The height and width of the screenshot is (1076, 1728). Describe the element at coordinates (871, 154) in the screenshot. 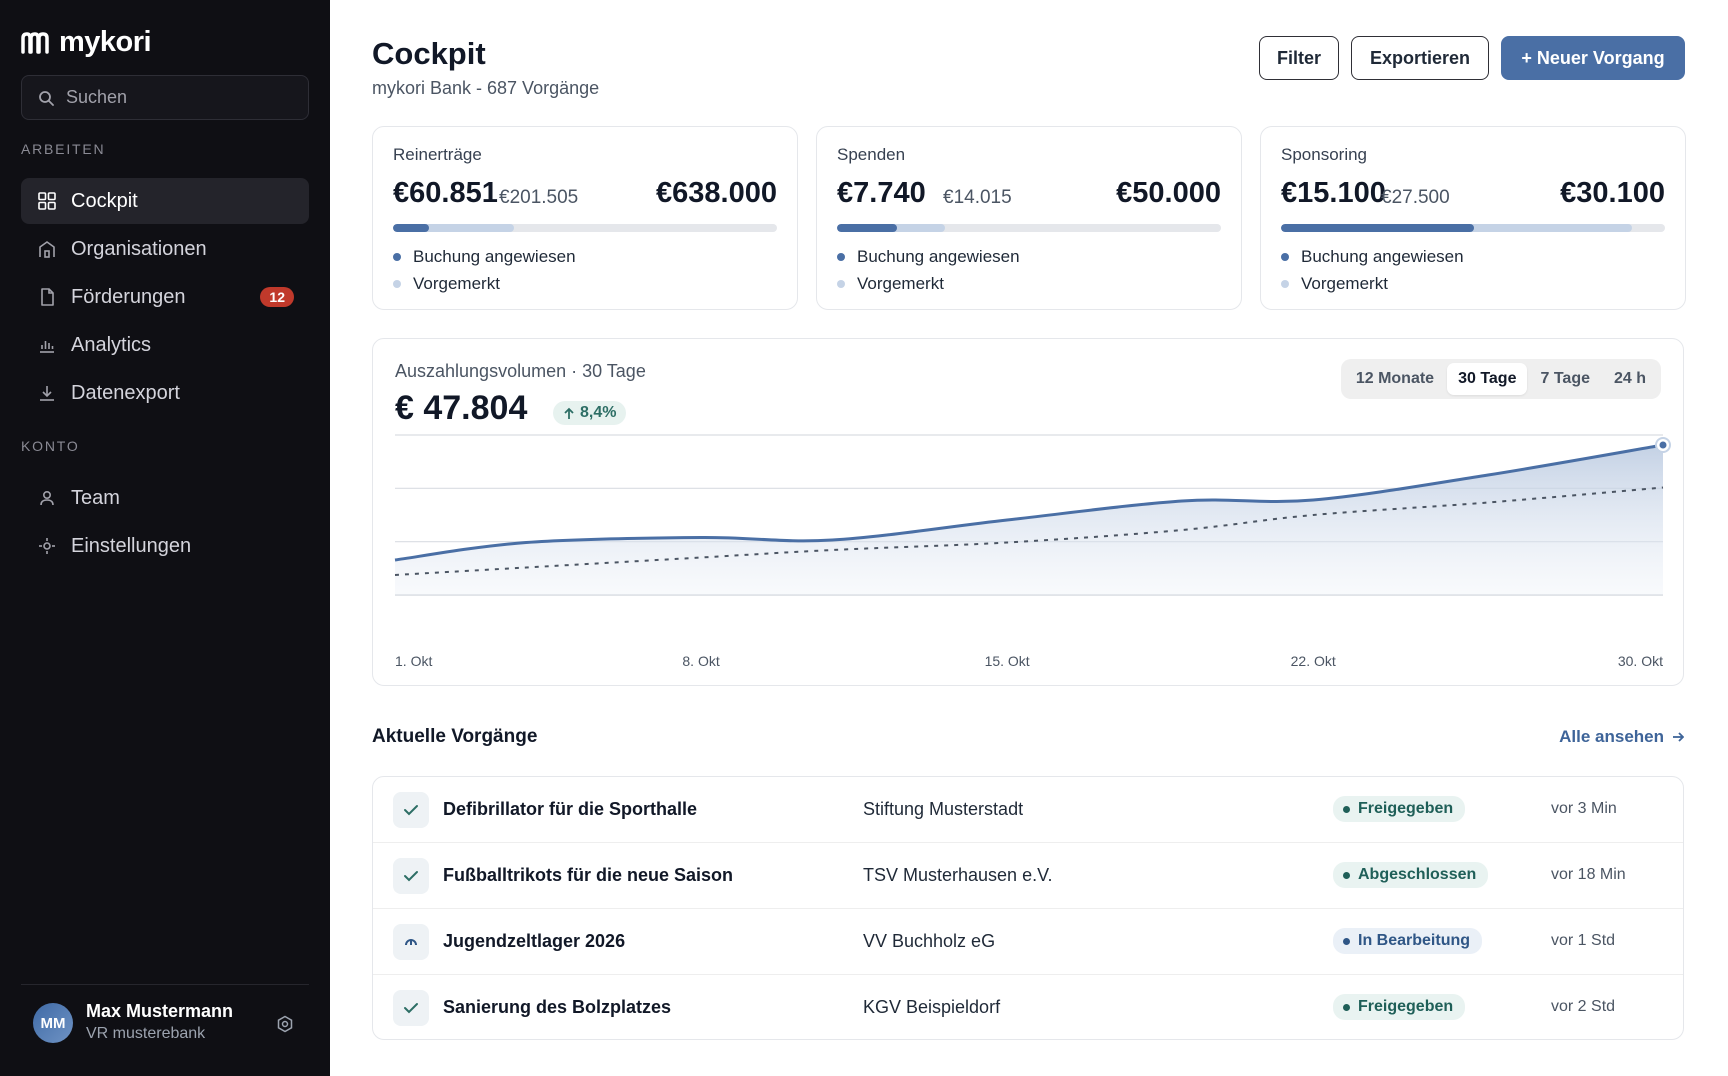

I see `card-label: Spenden` at that location.